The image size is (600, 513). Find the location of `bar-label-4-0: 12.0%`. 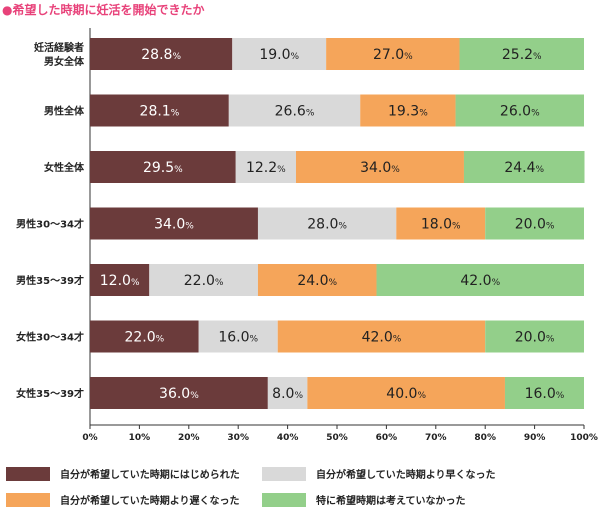

bar-label-4-0: 12.0% is located at coordinates (120, 281).